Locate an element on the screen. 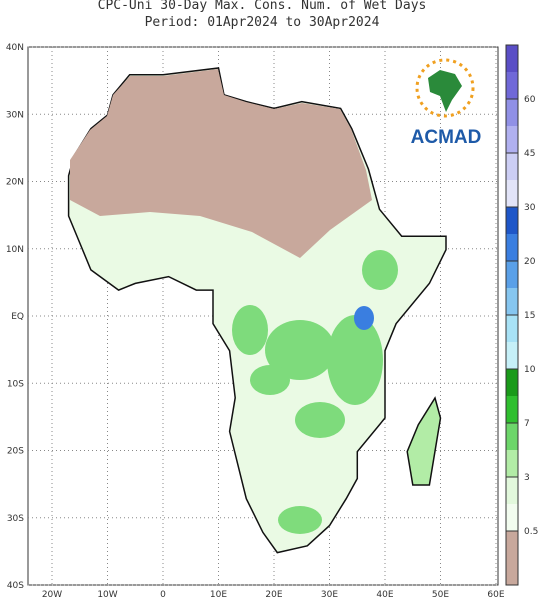 This screenshot has height=600, width=540. lon-label: 20W is located at coordinates (52, 595).